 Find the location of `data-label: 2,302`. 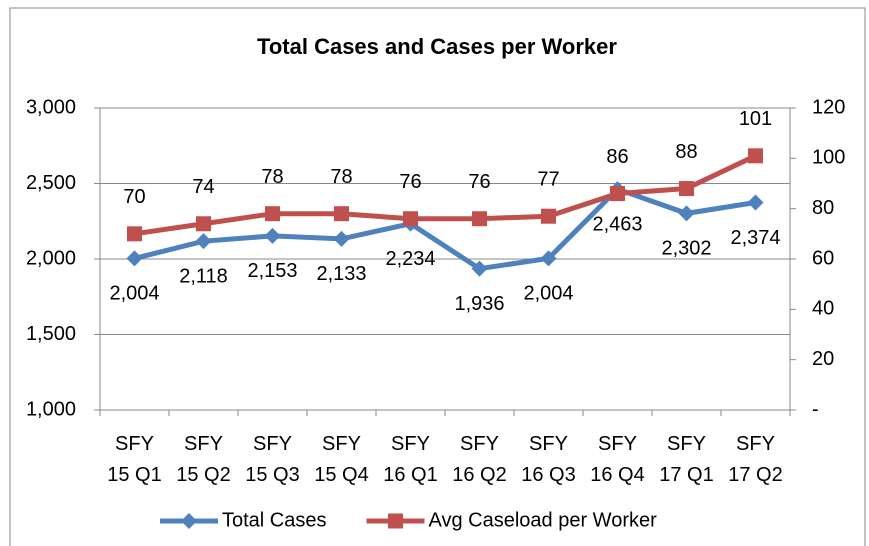

data-label: 2,302 is located at coordinates (686, 249).